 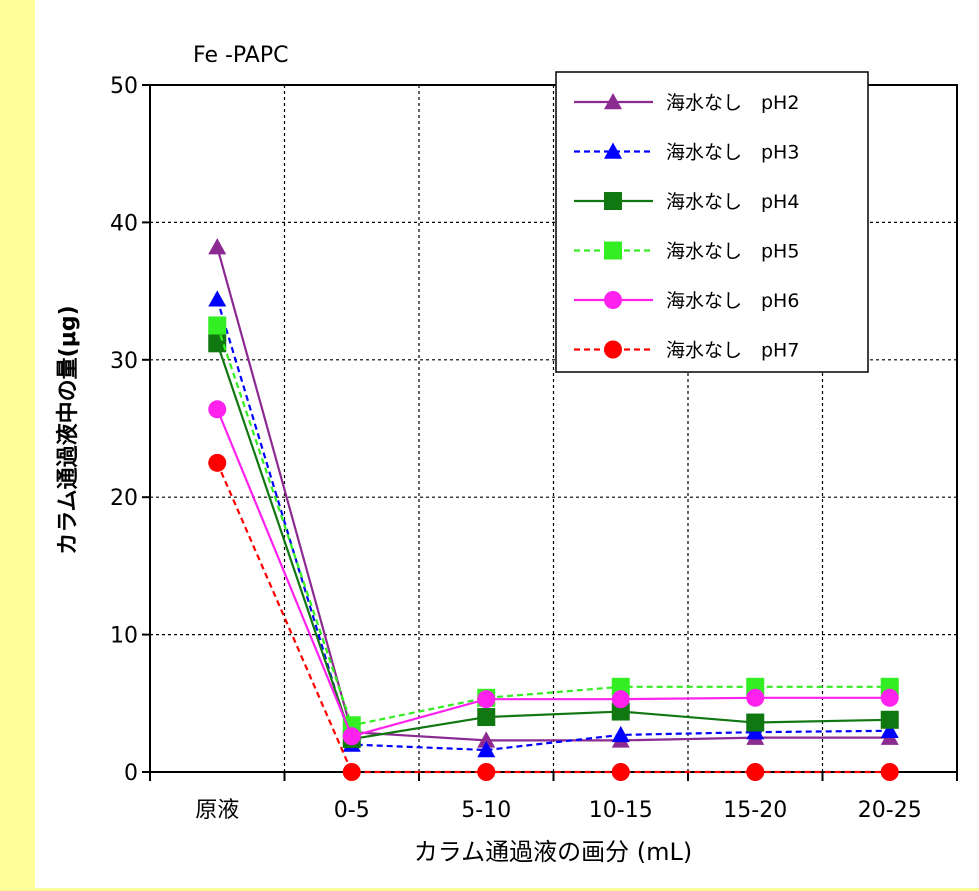 I want to click on legend-label: 海水なし pH4, so click(x=732, y=202).